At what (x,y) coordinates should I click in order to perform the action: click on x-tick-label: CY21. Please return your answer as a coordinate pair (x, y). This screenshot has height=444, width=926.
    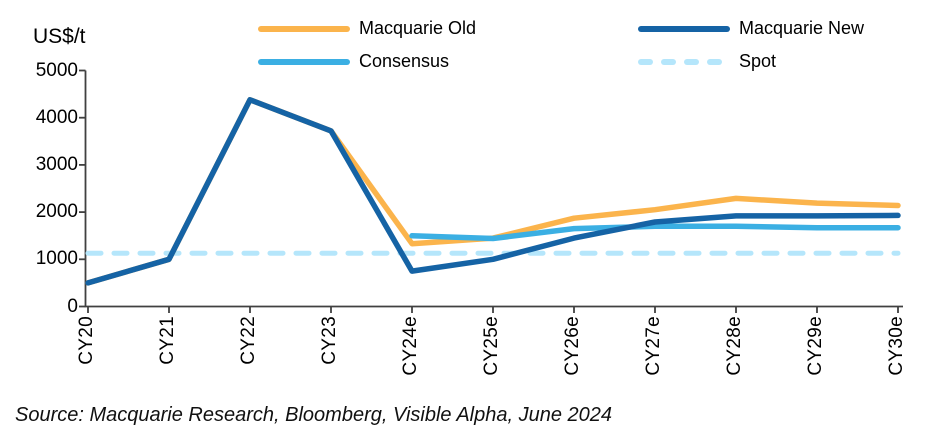
    Looking at the image, I should click on (167, 340).